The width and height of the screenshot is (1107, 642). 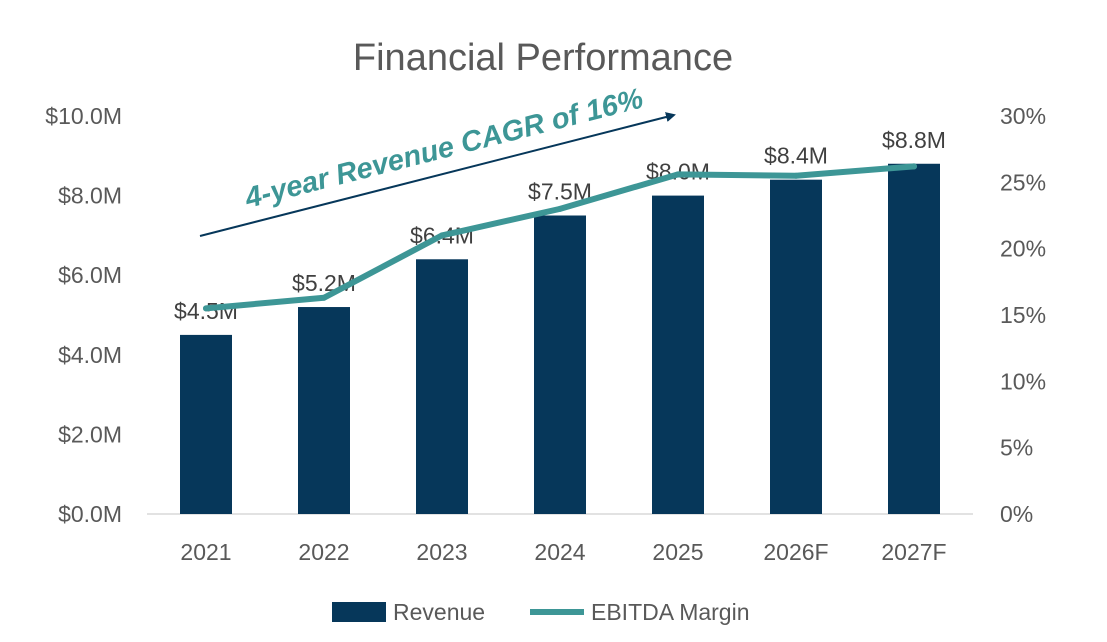 What do you see at coordinates (559, 552) in the screenshot?
I see `x-axis-tick-label: 2024` at bounding box center [559, 552].